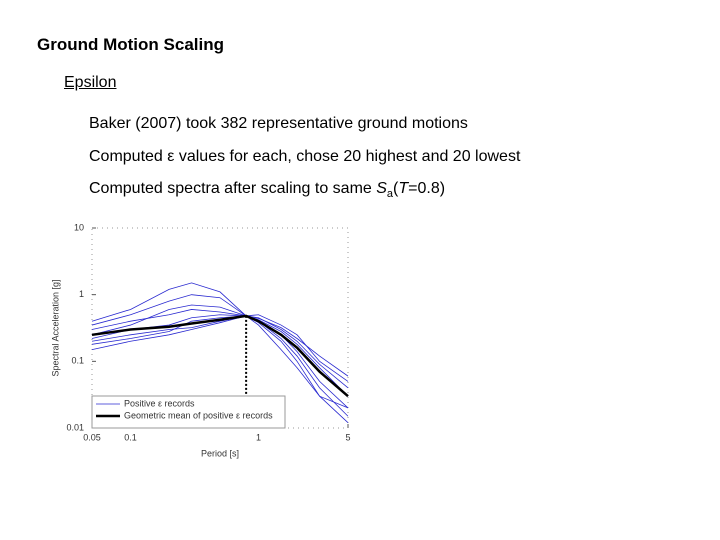 This screenshot has width=720, height=540. I want to click on x-axis-label: Period [s], so click(220, 453).